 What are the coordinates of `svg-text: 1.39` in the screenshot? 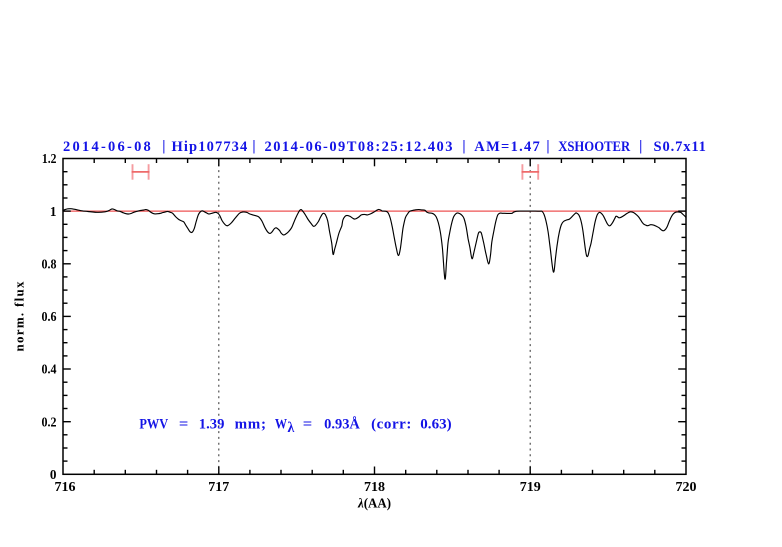 It's located at (212, 425).